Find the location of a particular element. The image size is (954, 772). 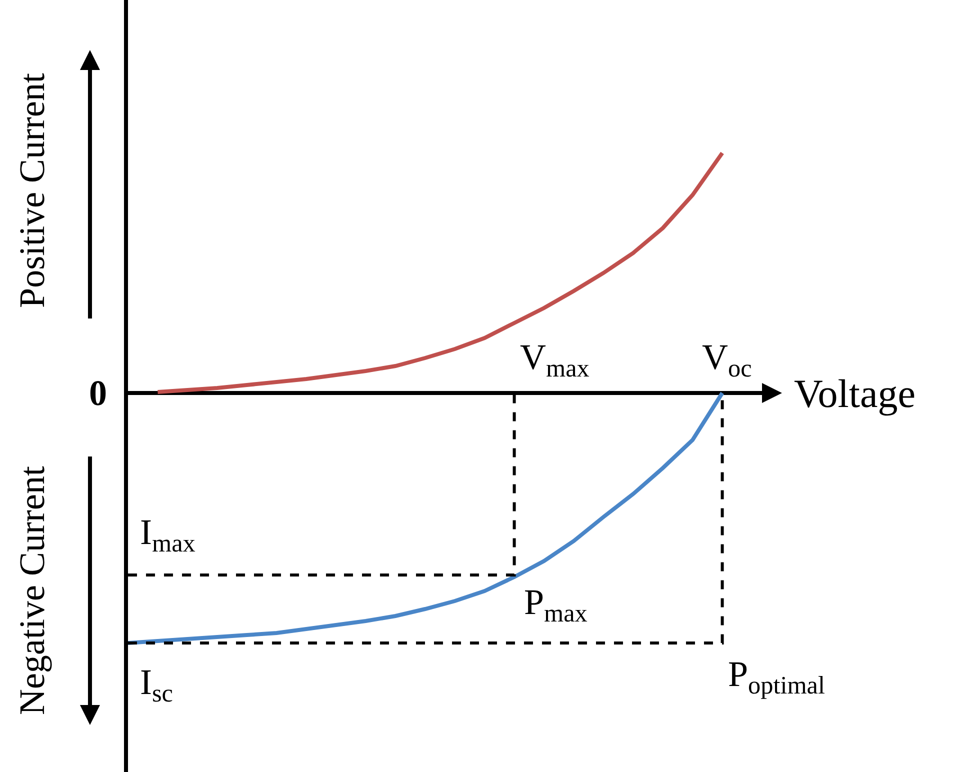

text: 0 is located at coordinates (98, 393).